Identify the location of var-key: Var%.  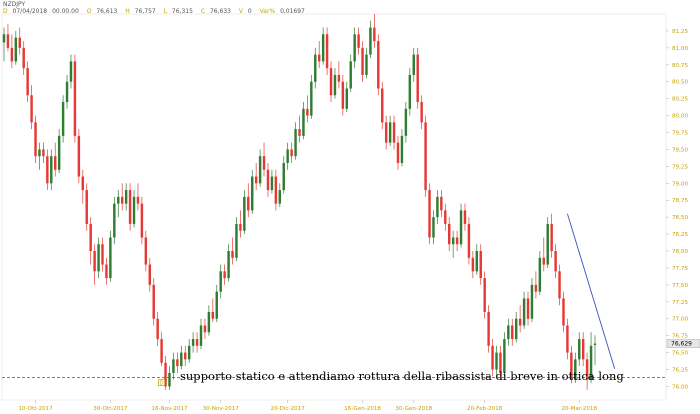
(267, 11).